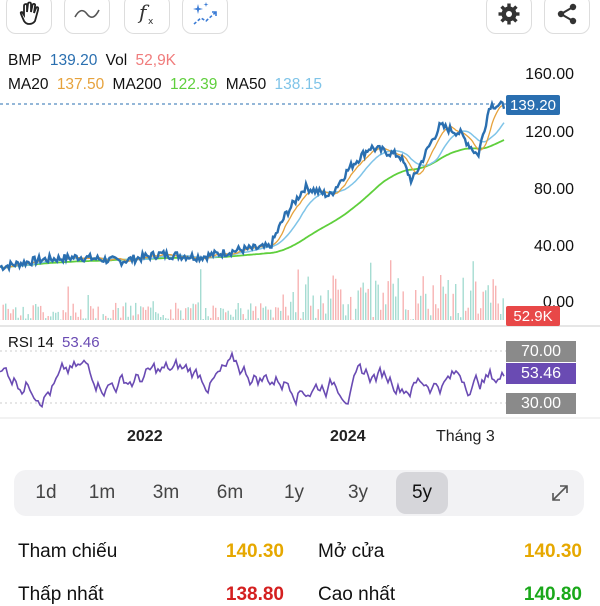 The width and height of the screenshot is (600, 606). What do you see at coordinates (230, 493) in the screenshot?
I see `range-6m: 6m` at bounding box center [230, 493].